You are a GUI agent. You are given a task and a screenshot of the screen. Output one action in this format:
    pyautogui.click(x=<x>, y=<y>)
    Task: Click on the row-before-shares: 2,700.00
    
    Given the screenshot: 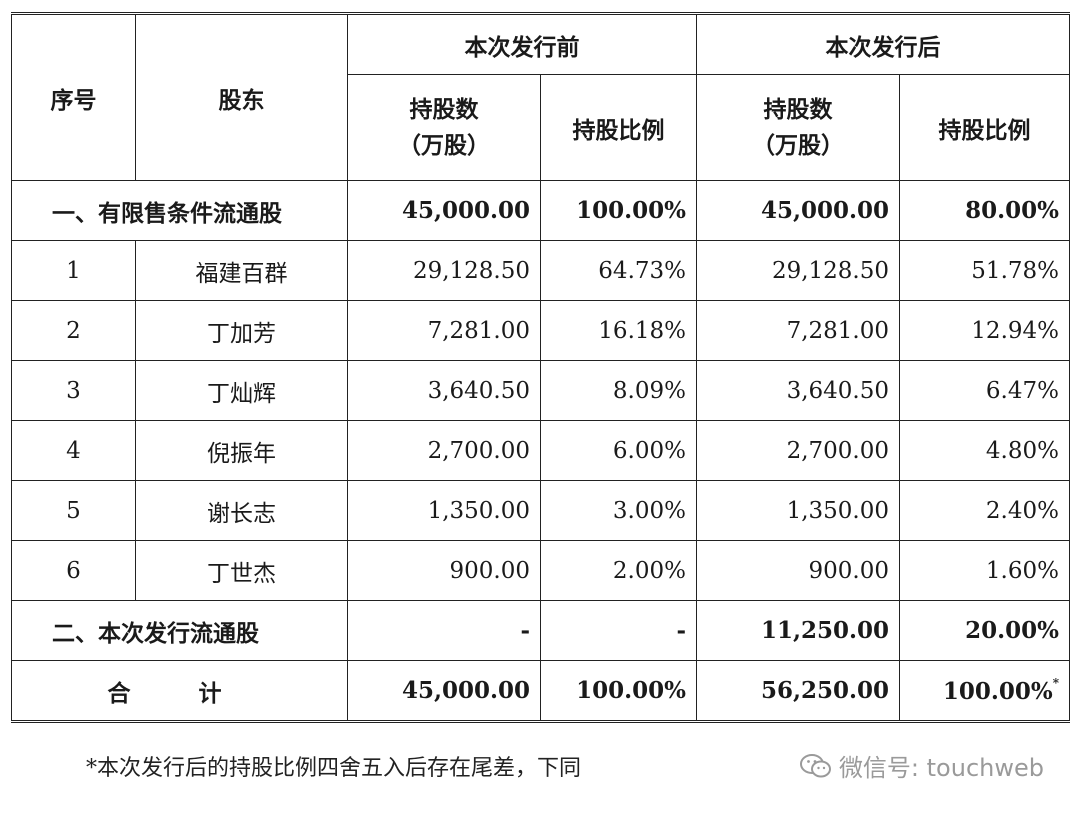 What is the action you would take?
    pyautogui.click(x=444, y=450)
    